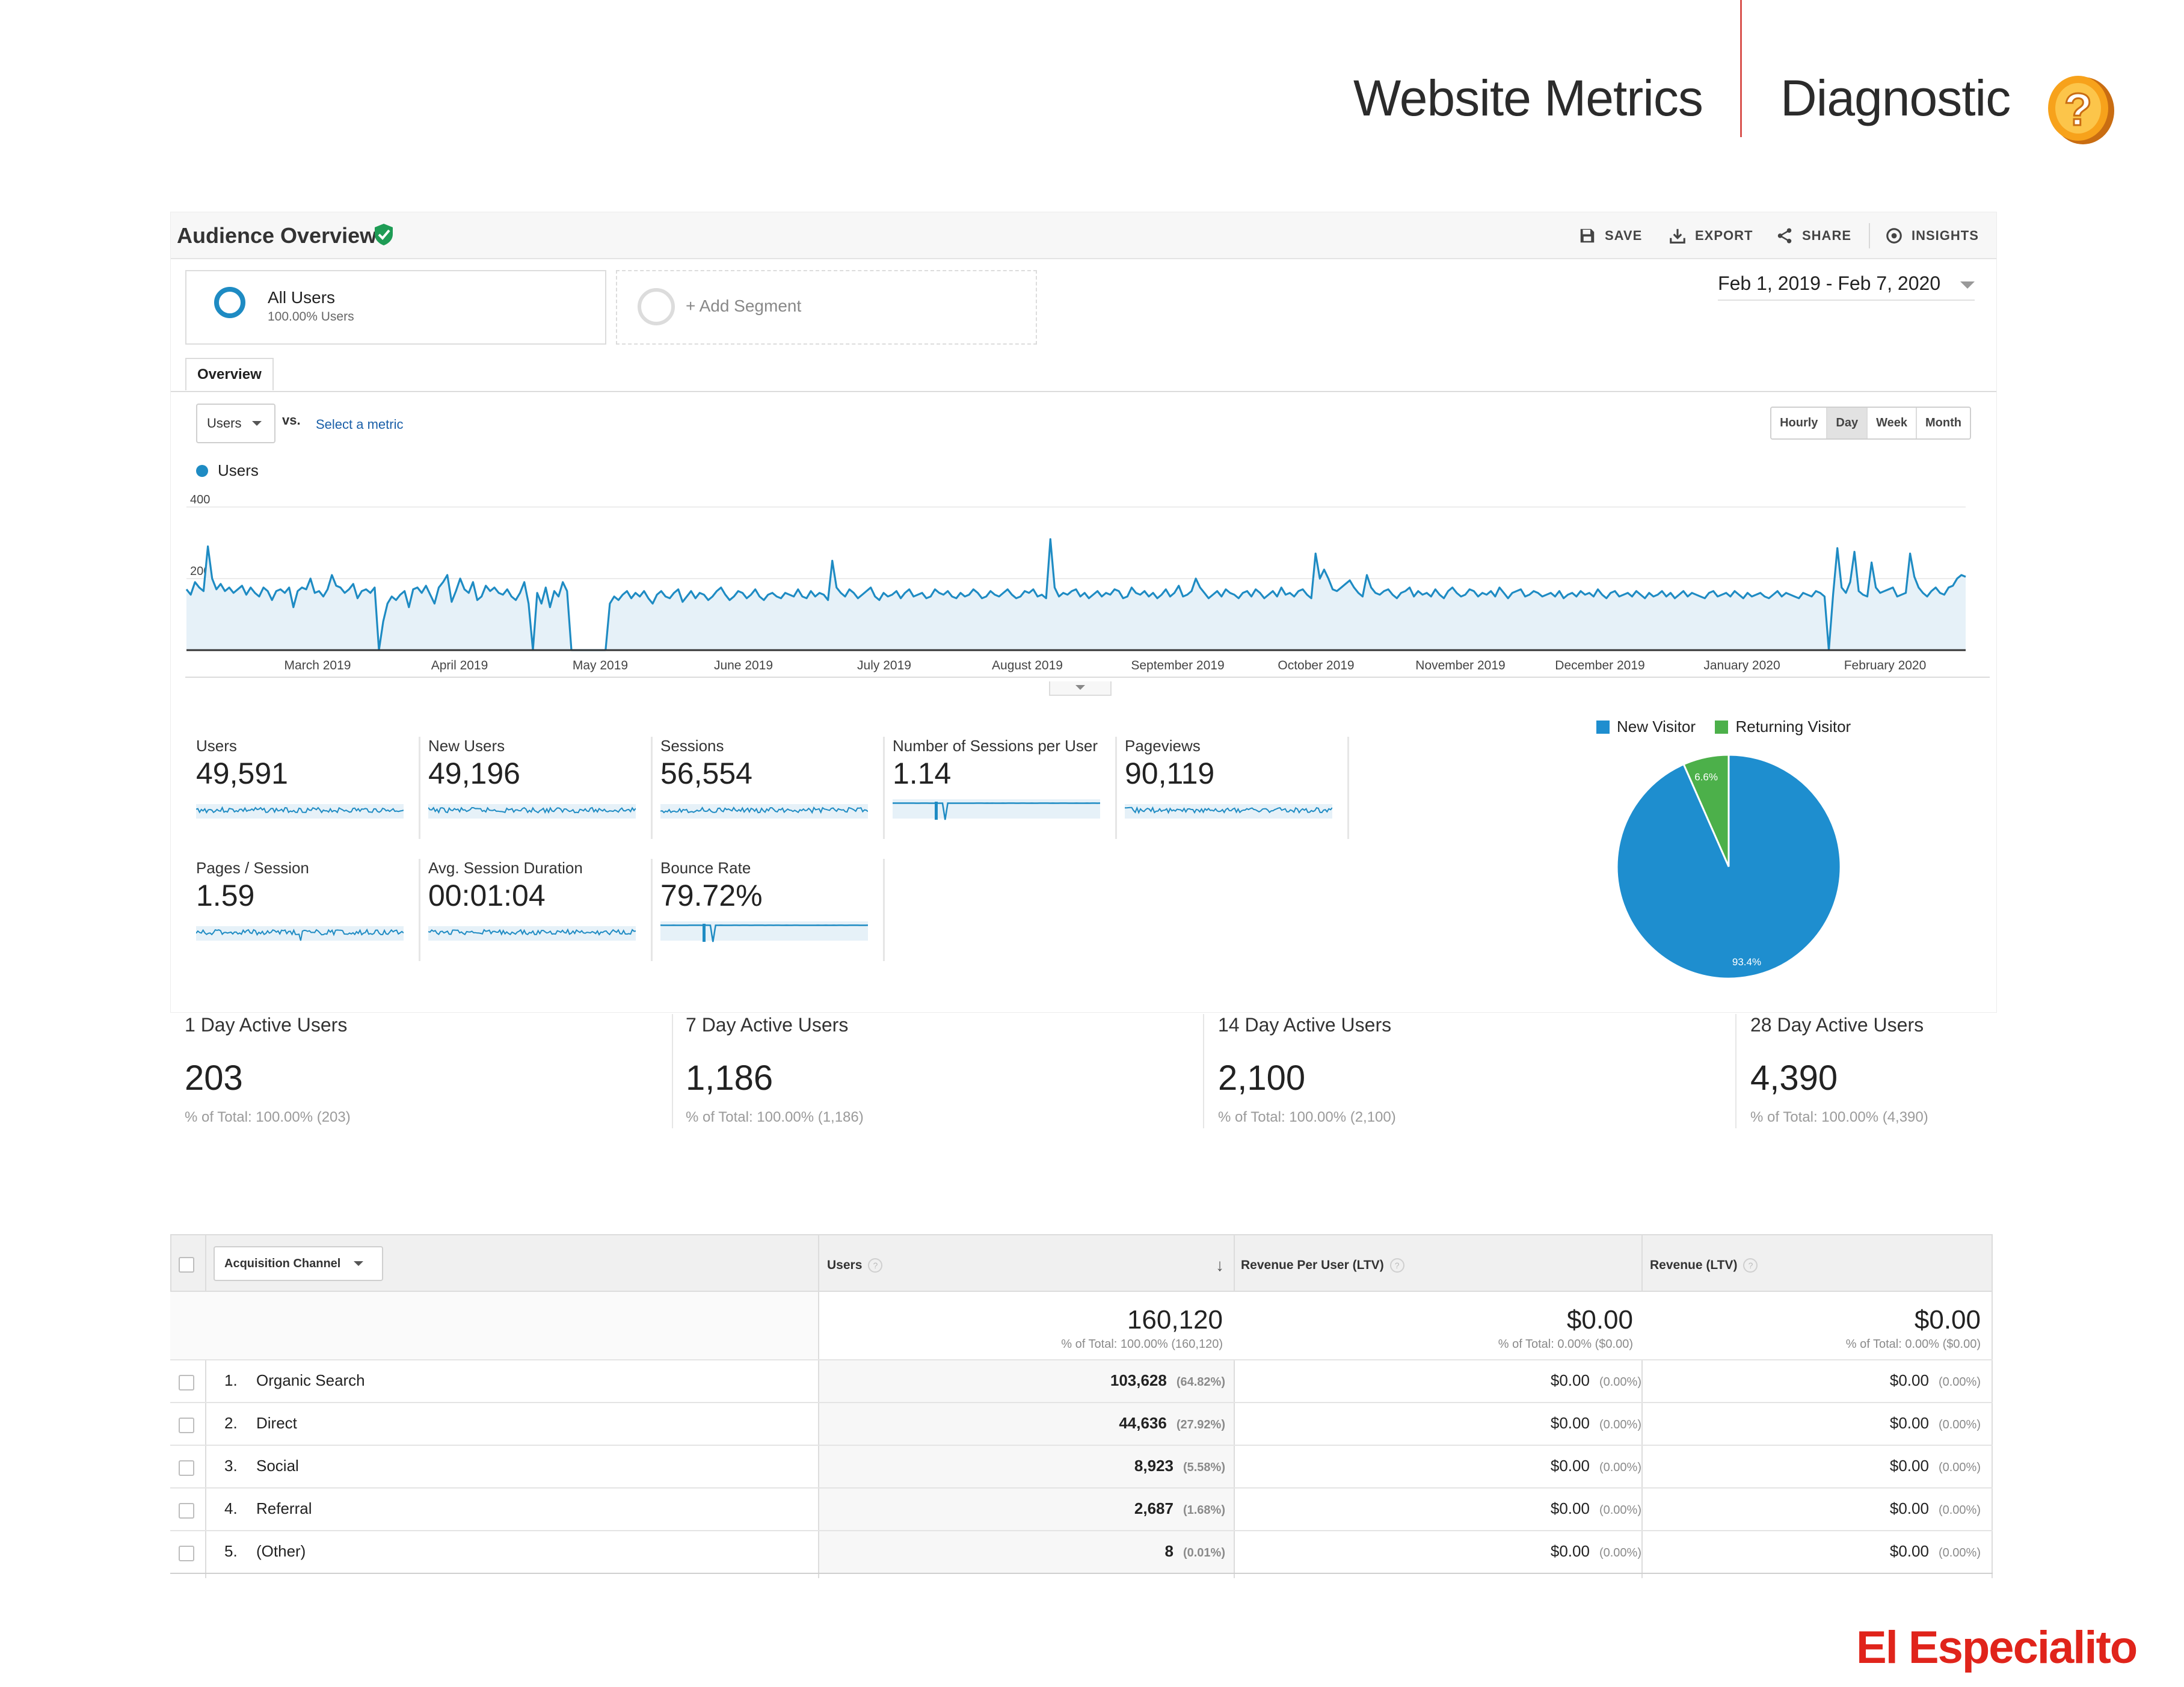  What do you see at coordinates (231, 1551) in the screenshot?
I see `row-number: 5.` at bounding box center [231, 1551].